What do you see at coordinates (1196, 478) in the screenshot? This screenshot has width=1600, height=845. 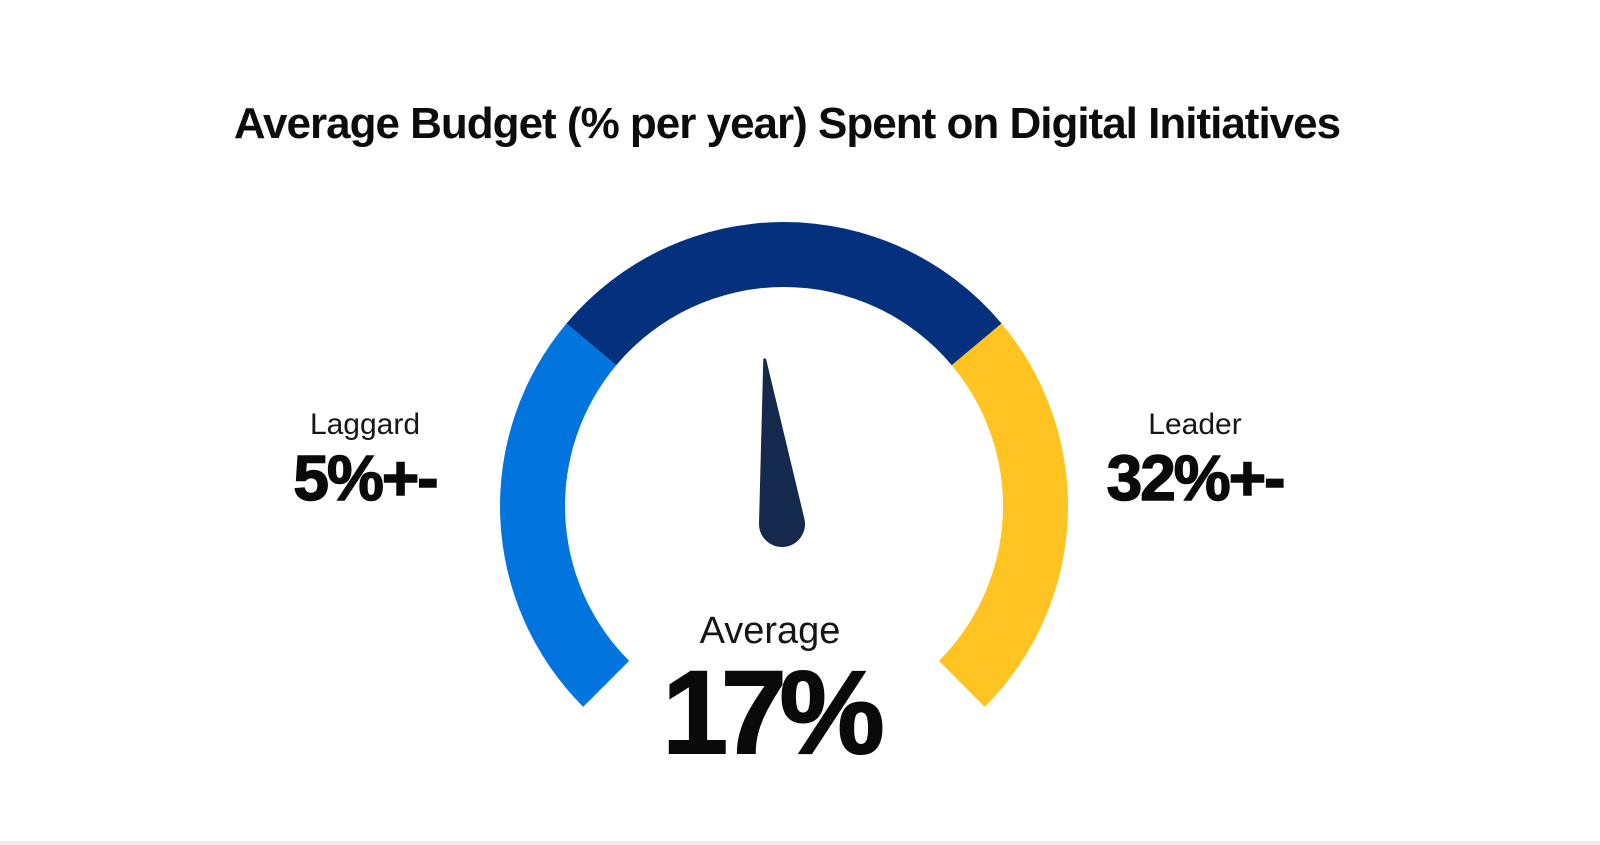 I see `leader-value: 32%+-` at bounding box center [1196, 478].